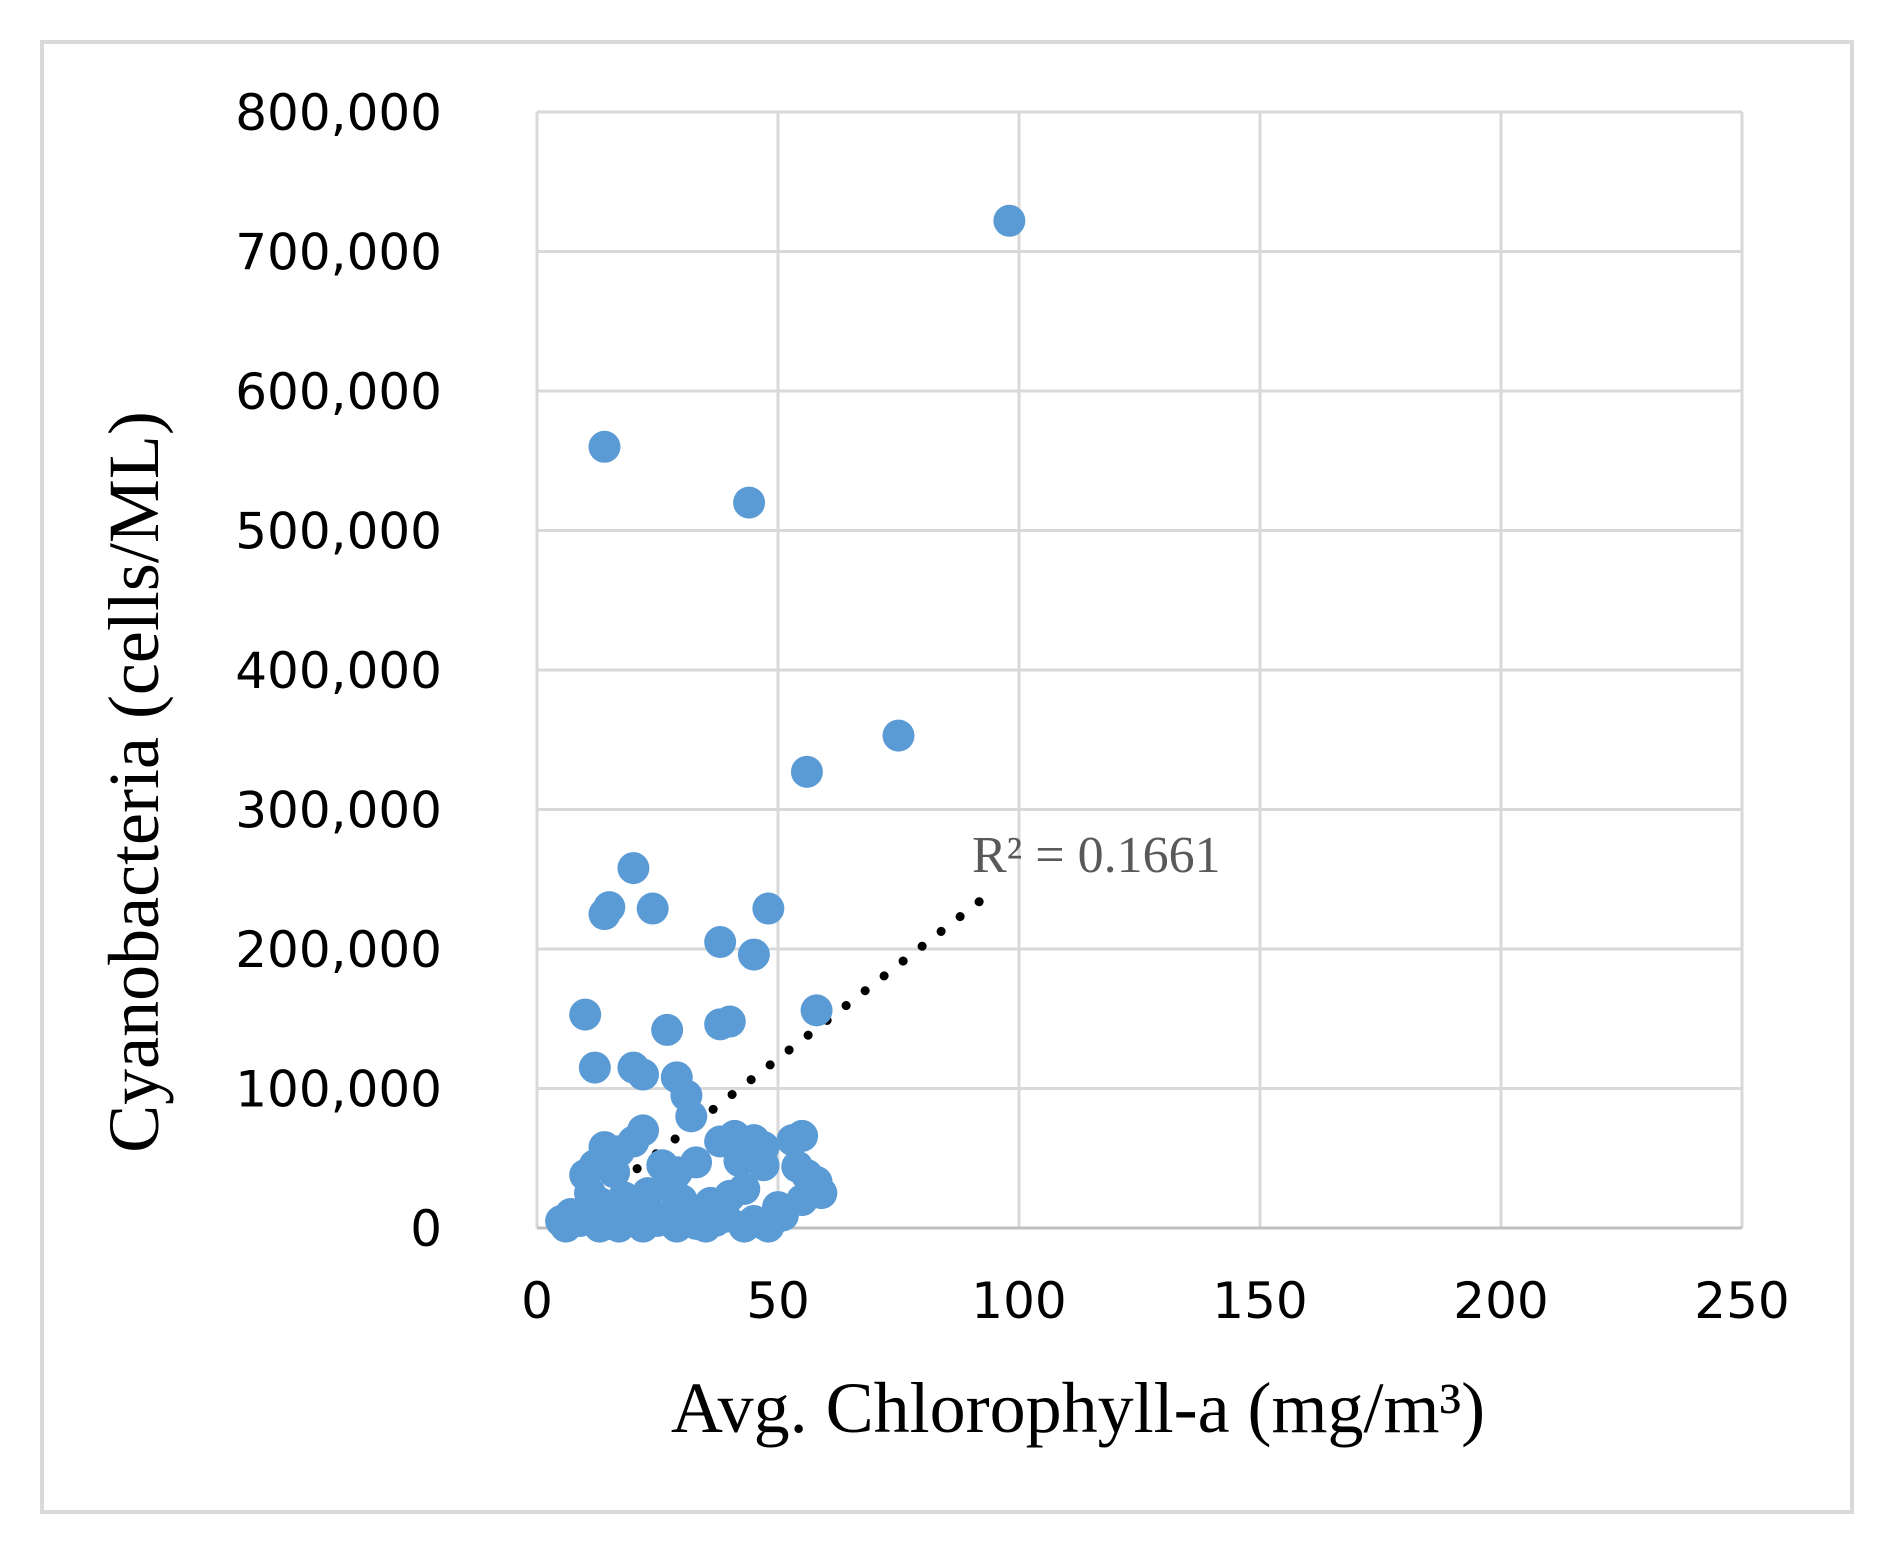  What do you see at coordinates (1741, 1301) in the screenshot?
I see `x-tick-label: 250` at bounding box center [1741, 1301].